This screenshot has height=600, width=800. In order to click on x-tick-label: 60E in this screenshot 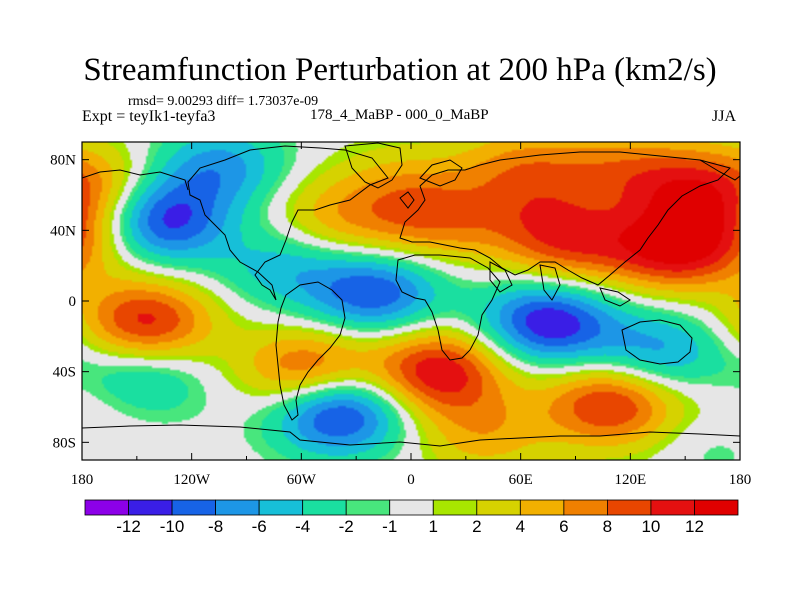, I will do `click(521, 480)`.